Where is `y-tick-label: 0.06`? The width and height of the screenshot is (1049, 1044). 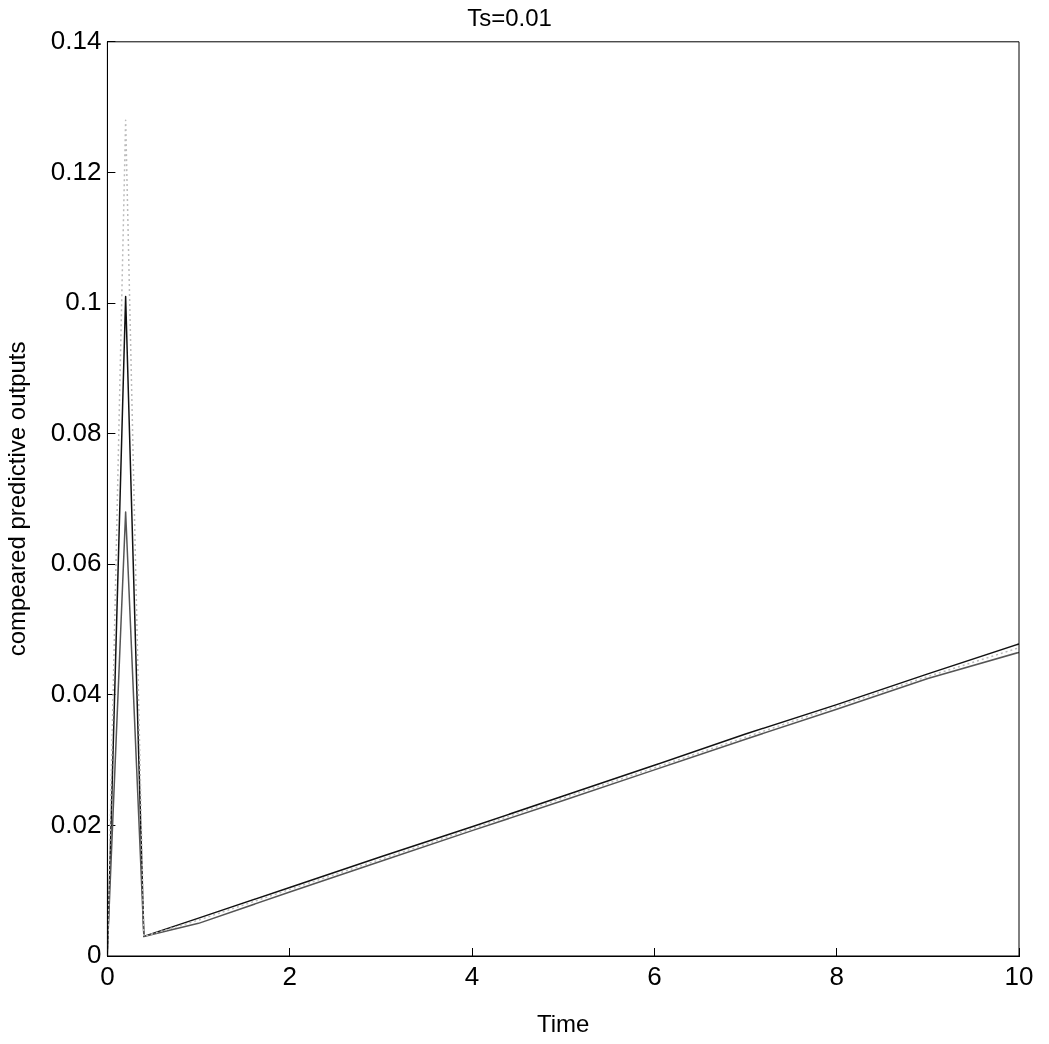
y-tick-label: 0.06 is located at coordinates (76, 562).